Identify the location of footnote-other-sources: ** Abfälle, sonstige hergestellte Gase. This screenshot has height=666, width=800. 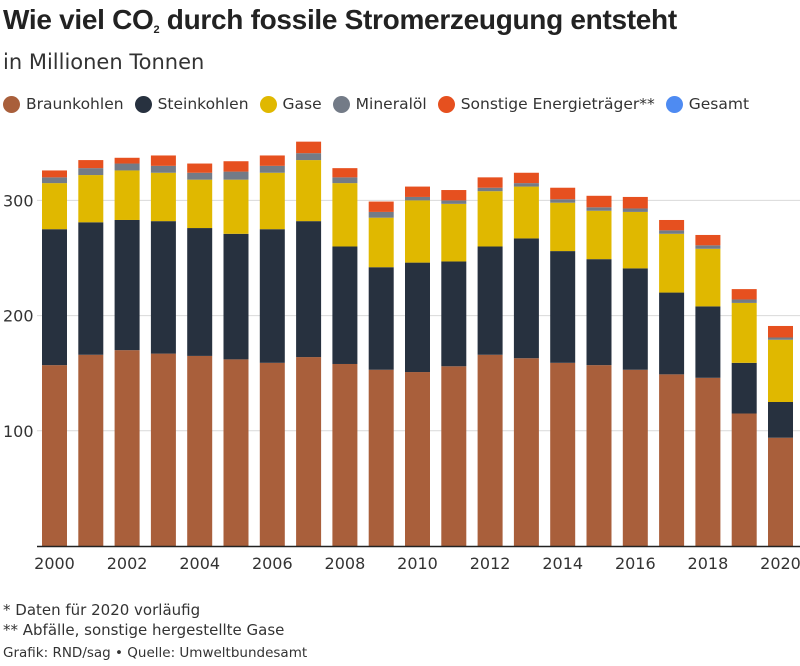
(144, 630).